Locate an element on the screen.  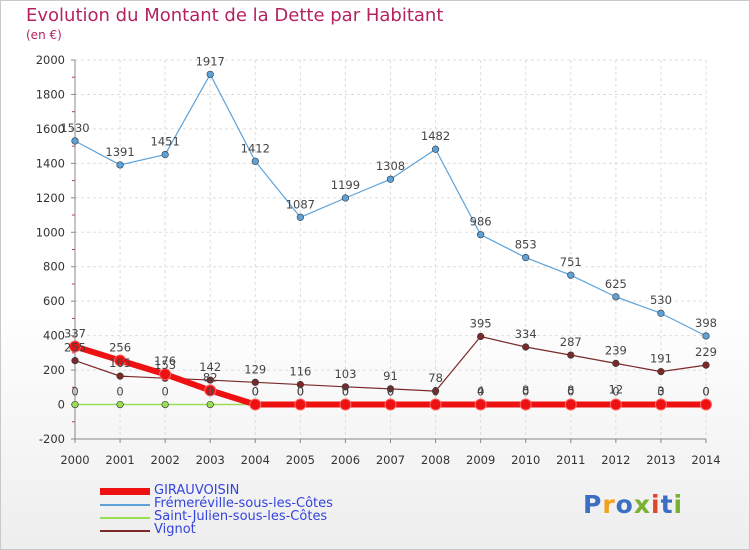
data-label: 1199 is located at coordinates (345, 185).